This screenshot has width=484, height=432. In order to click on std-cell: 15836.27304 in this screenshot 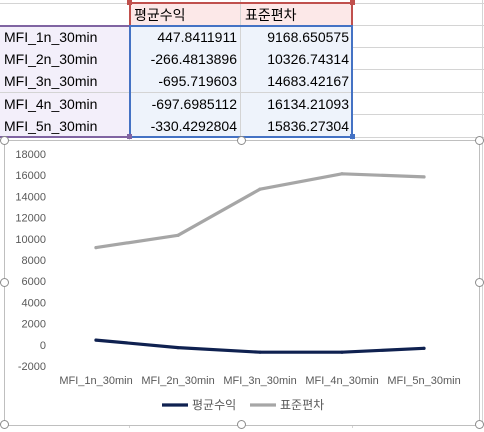, I will do `click(296, 126)`.